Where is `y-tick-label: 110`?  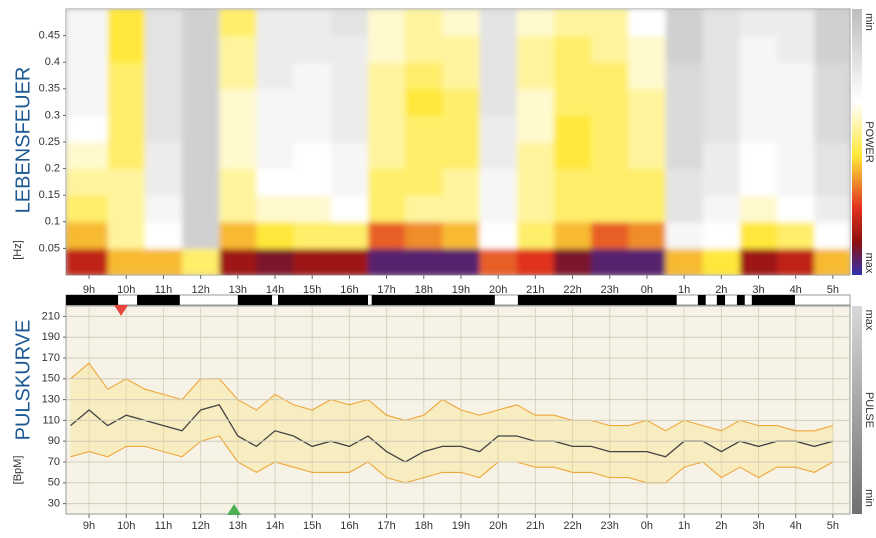
y-tick-label: 110 is located at coordinates (51, 420).